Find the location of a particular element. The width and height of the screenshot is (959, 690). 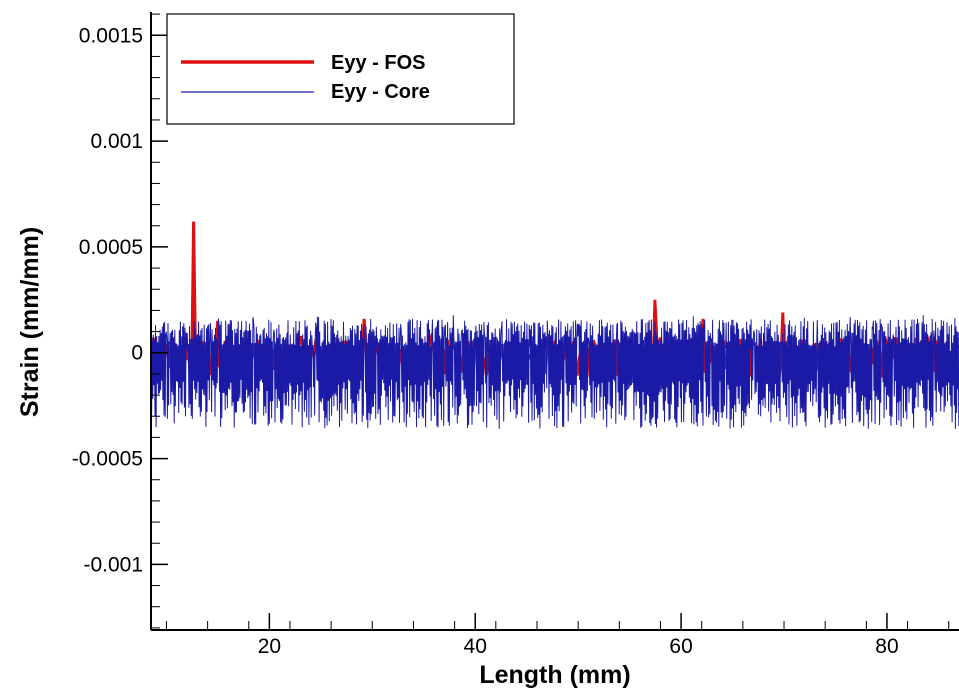

x-tick-label: 60 is located at coordinates (680, 646).